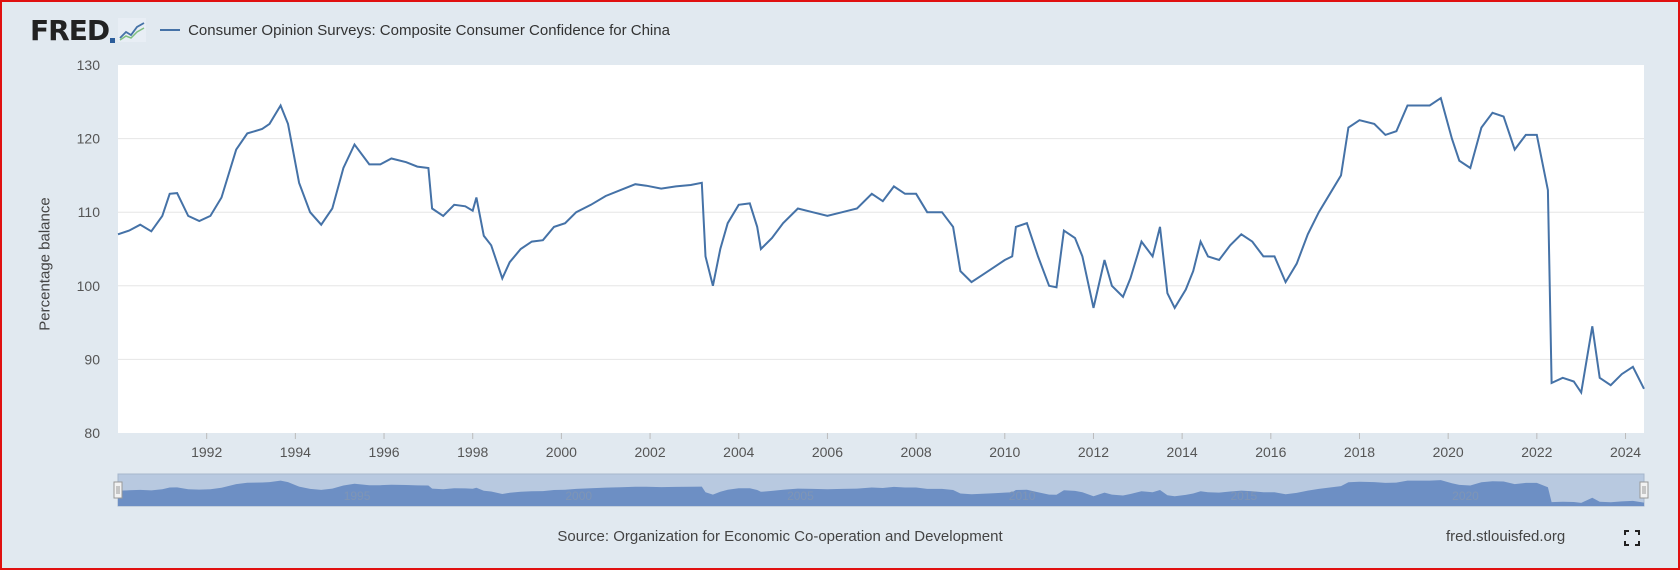  I want to click on navigator-area, so click(881, 493).